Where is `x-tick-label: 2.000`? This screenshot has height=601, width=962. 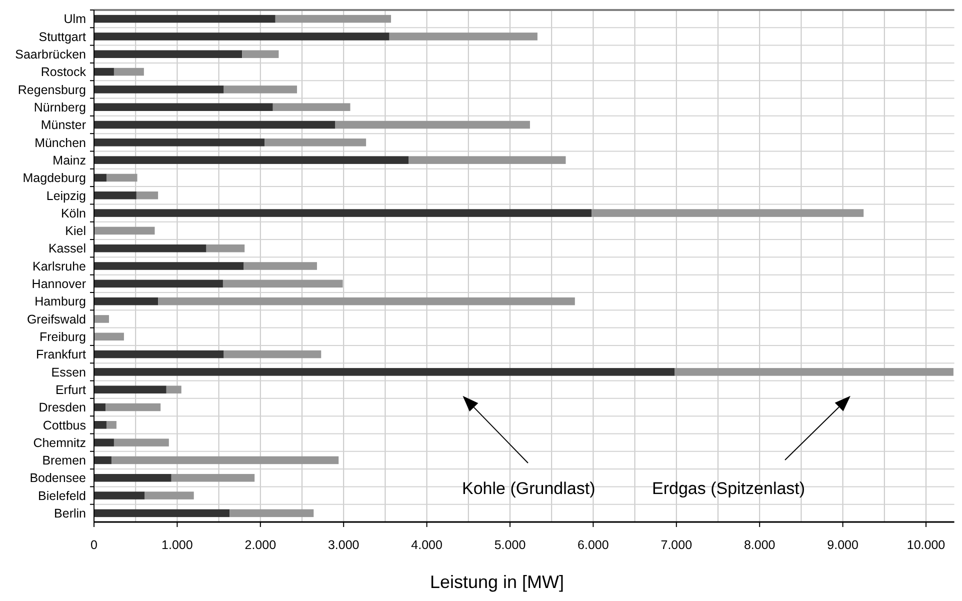
x-tick-label: 2.000 is located at coordinates (260, 545).